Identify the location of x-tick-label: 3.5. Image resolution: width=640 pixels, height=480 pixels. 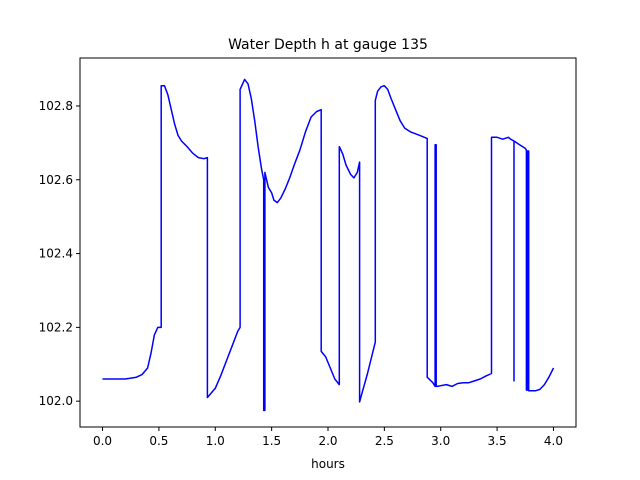
(497, 441).